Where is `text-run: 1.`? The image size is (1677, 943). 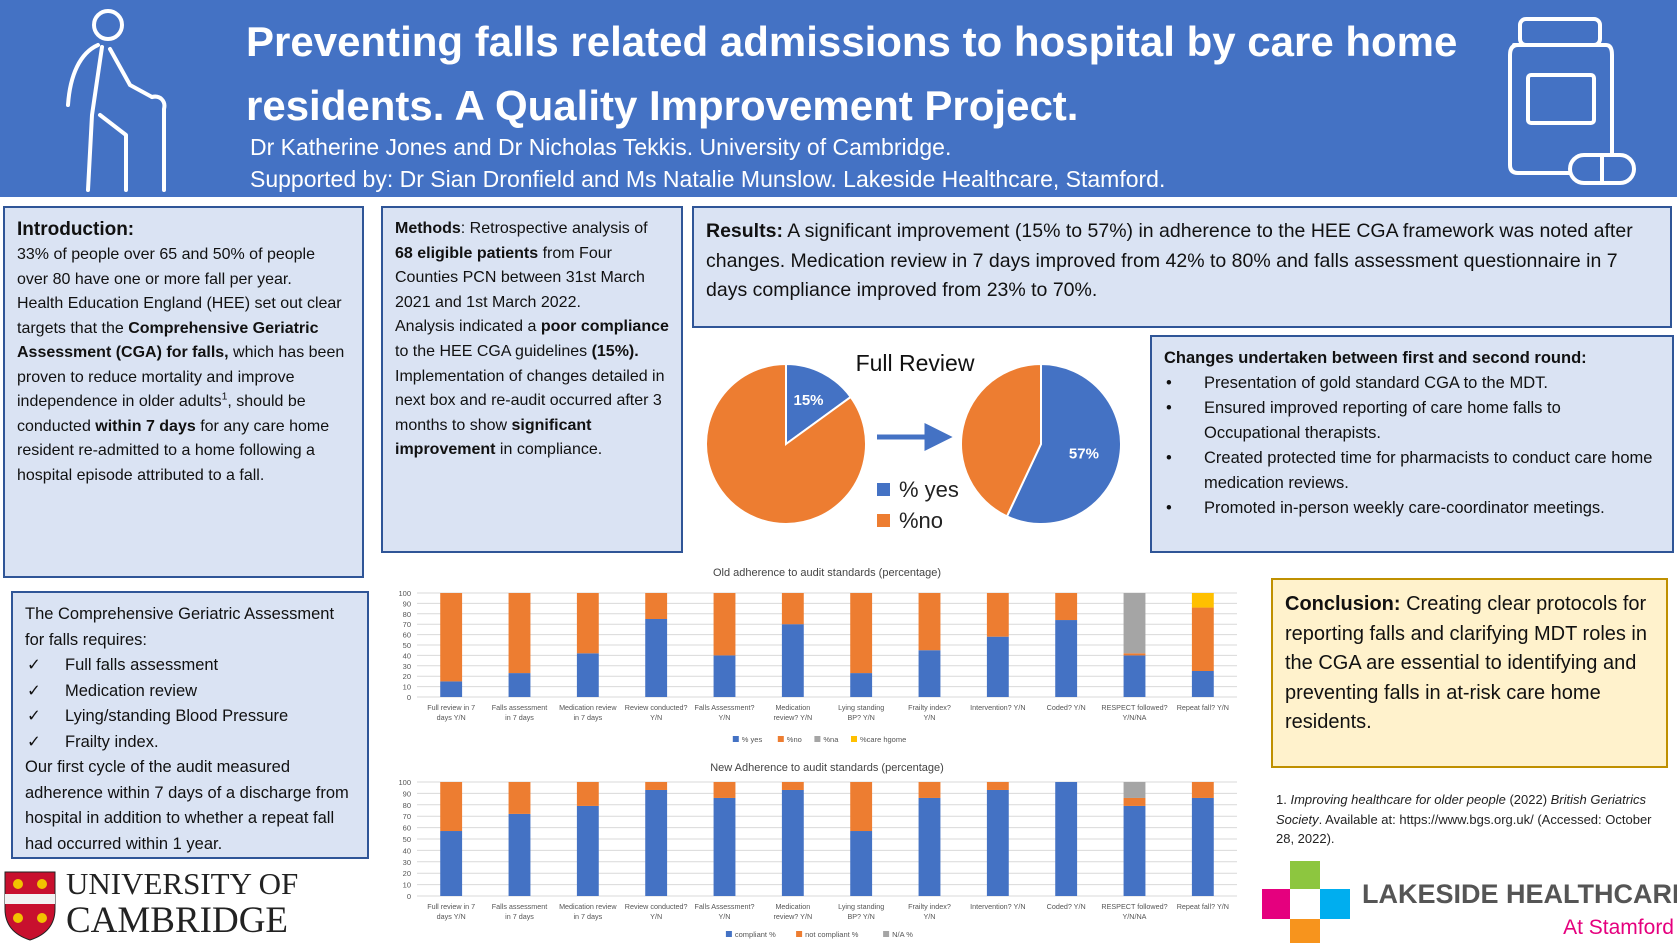
text-run: 1. is located at coordinates (1283, 799).